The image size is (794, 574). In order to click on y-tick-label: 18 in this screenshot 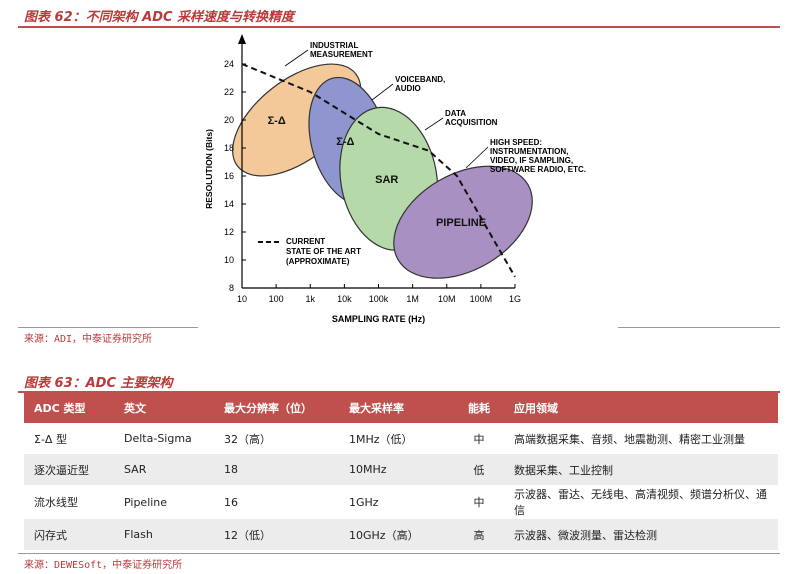, I will do `click(229, 148)`.